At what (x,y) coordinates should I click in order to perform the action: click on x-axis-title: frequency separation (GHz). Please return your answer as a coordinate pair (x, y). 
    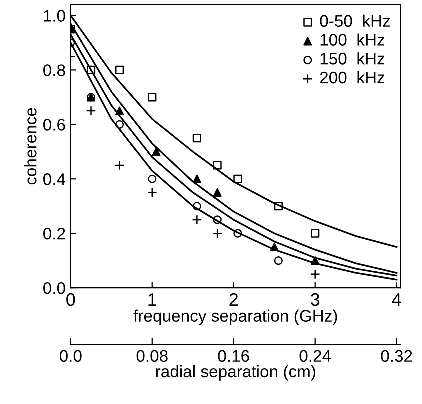
    Looking at the image, I should click on (236, 318).